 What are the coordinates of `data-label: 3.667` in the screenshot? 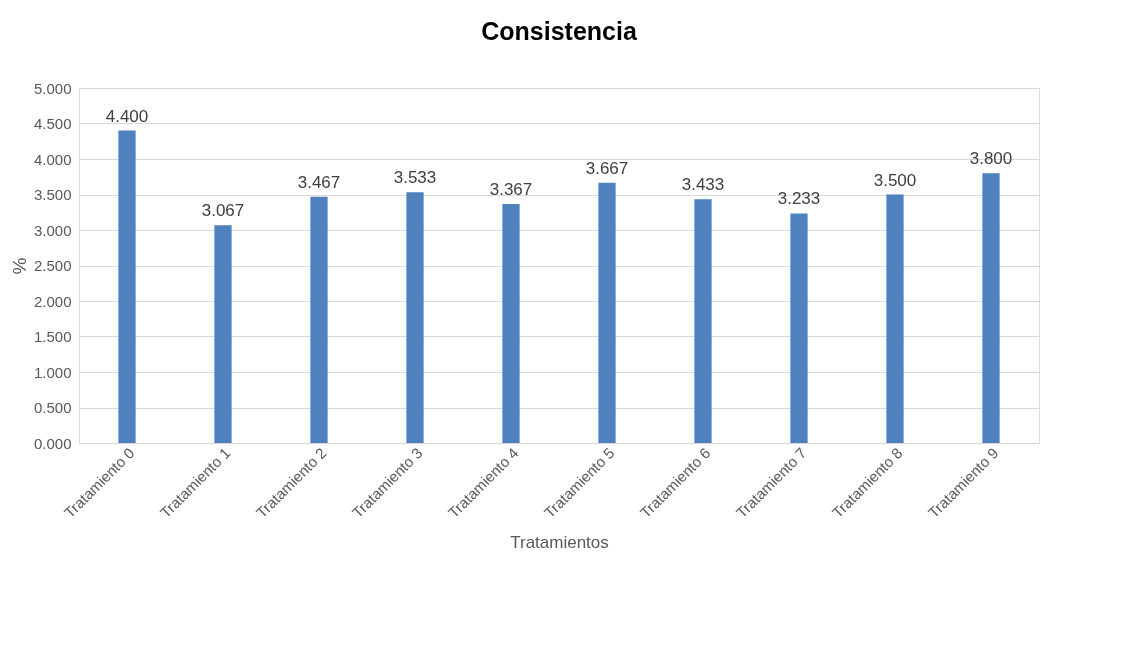 It's located at (607, 168).